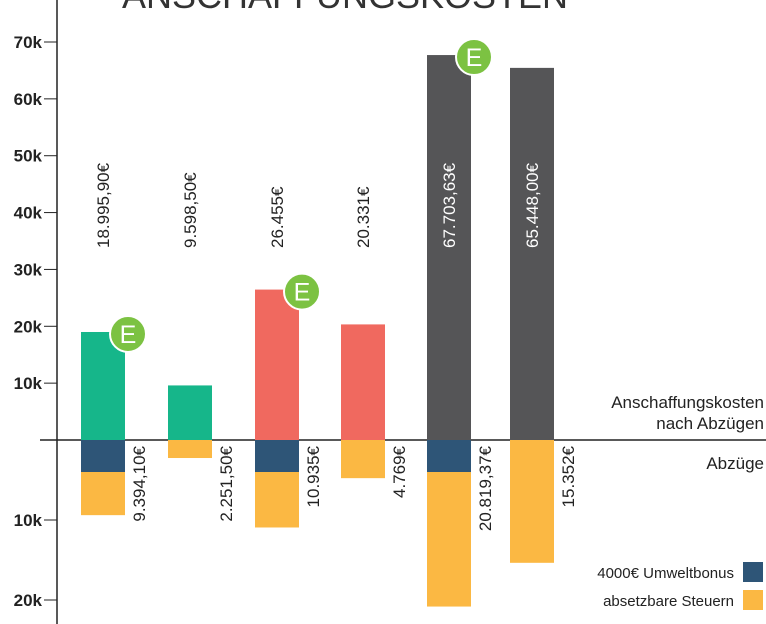 The image size is (766, 624). What do you see at coordinates (313, 476) in the screenshot?
I see `deduction-label: 10.935€` at bounding box center [313, 476].